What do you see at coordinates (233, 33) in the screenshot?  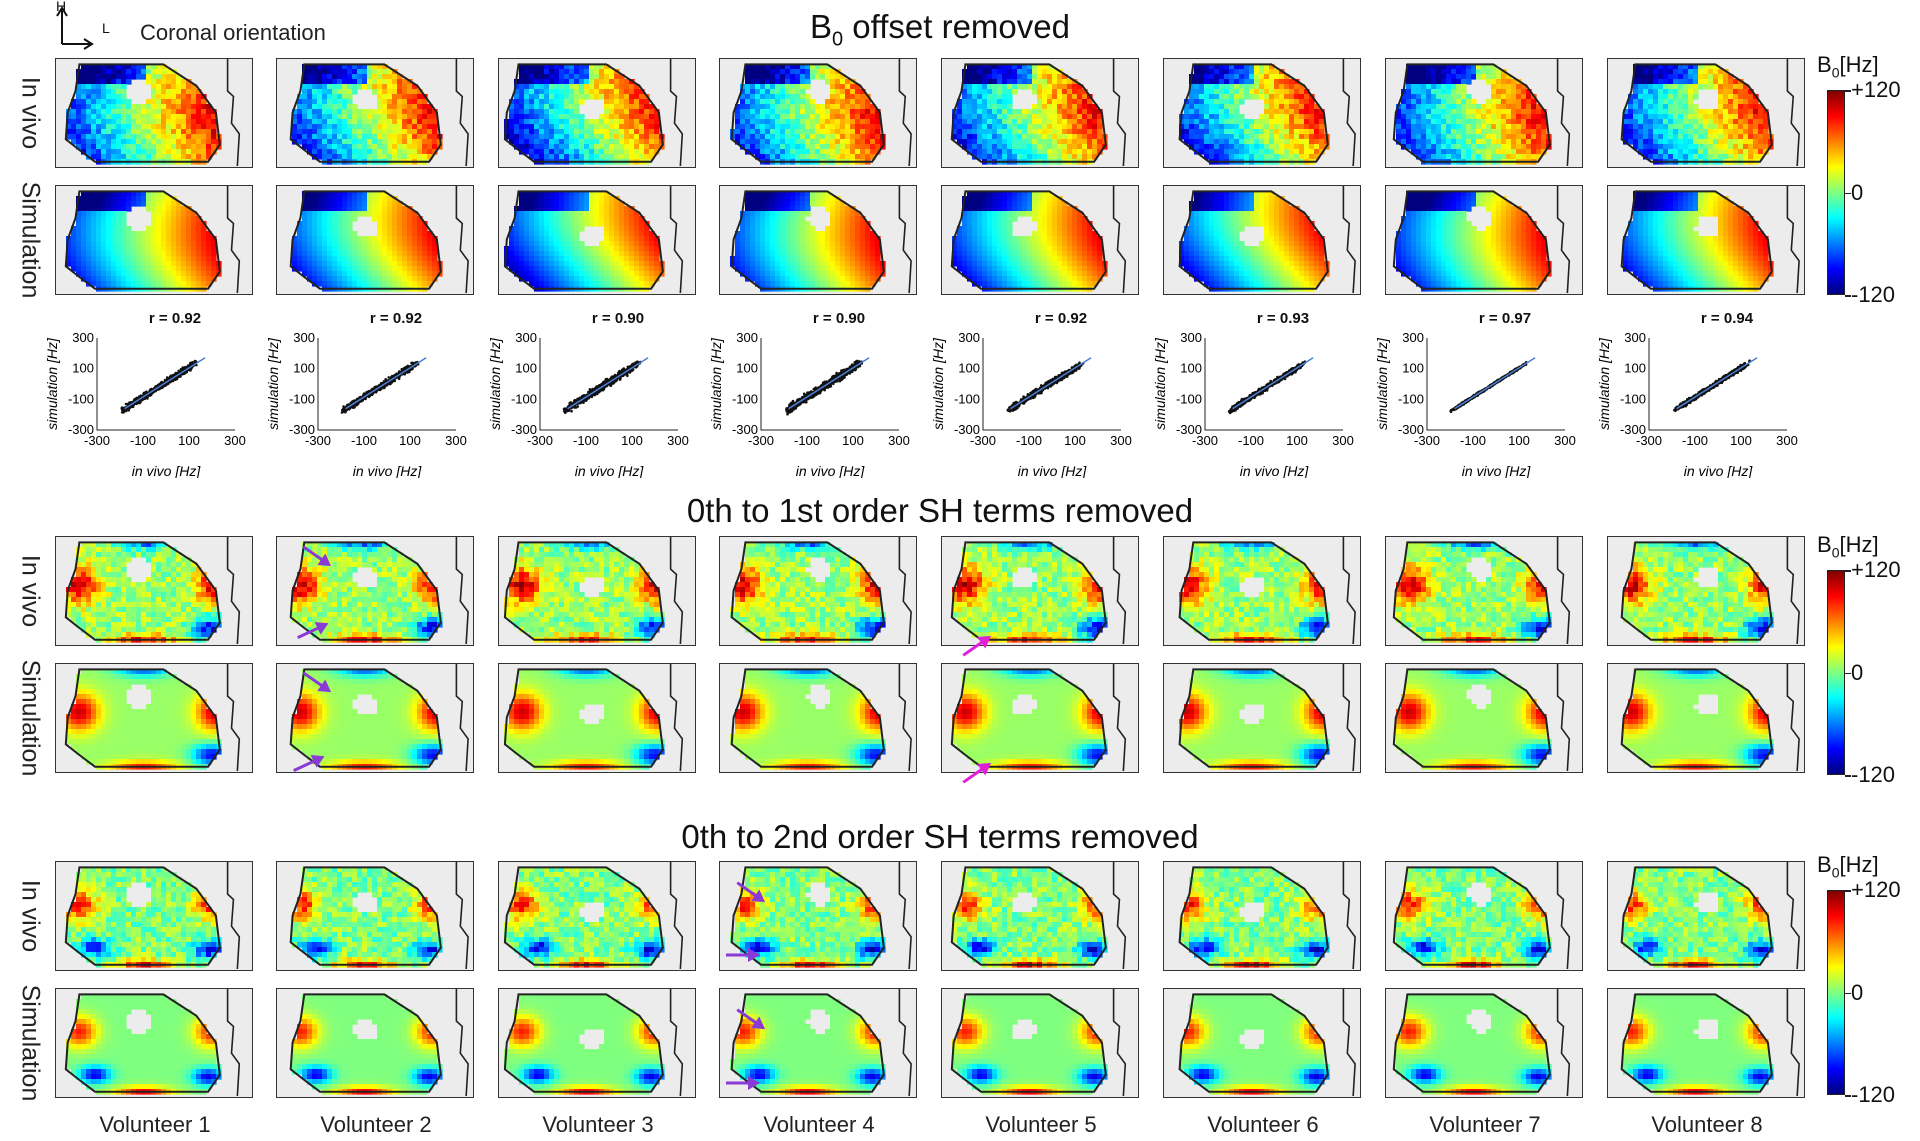 I see `orientation-label: Coronal orientation` at bounding box center [233, 33].